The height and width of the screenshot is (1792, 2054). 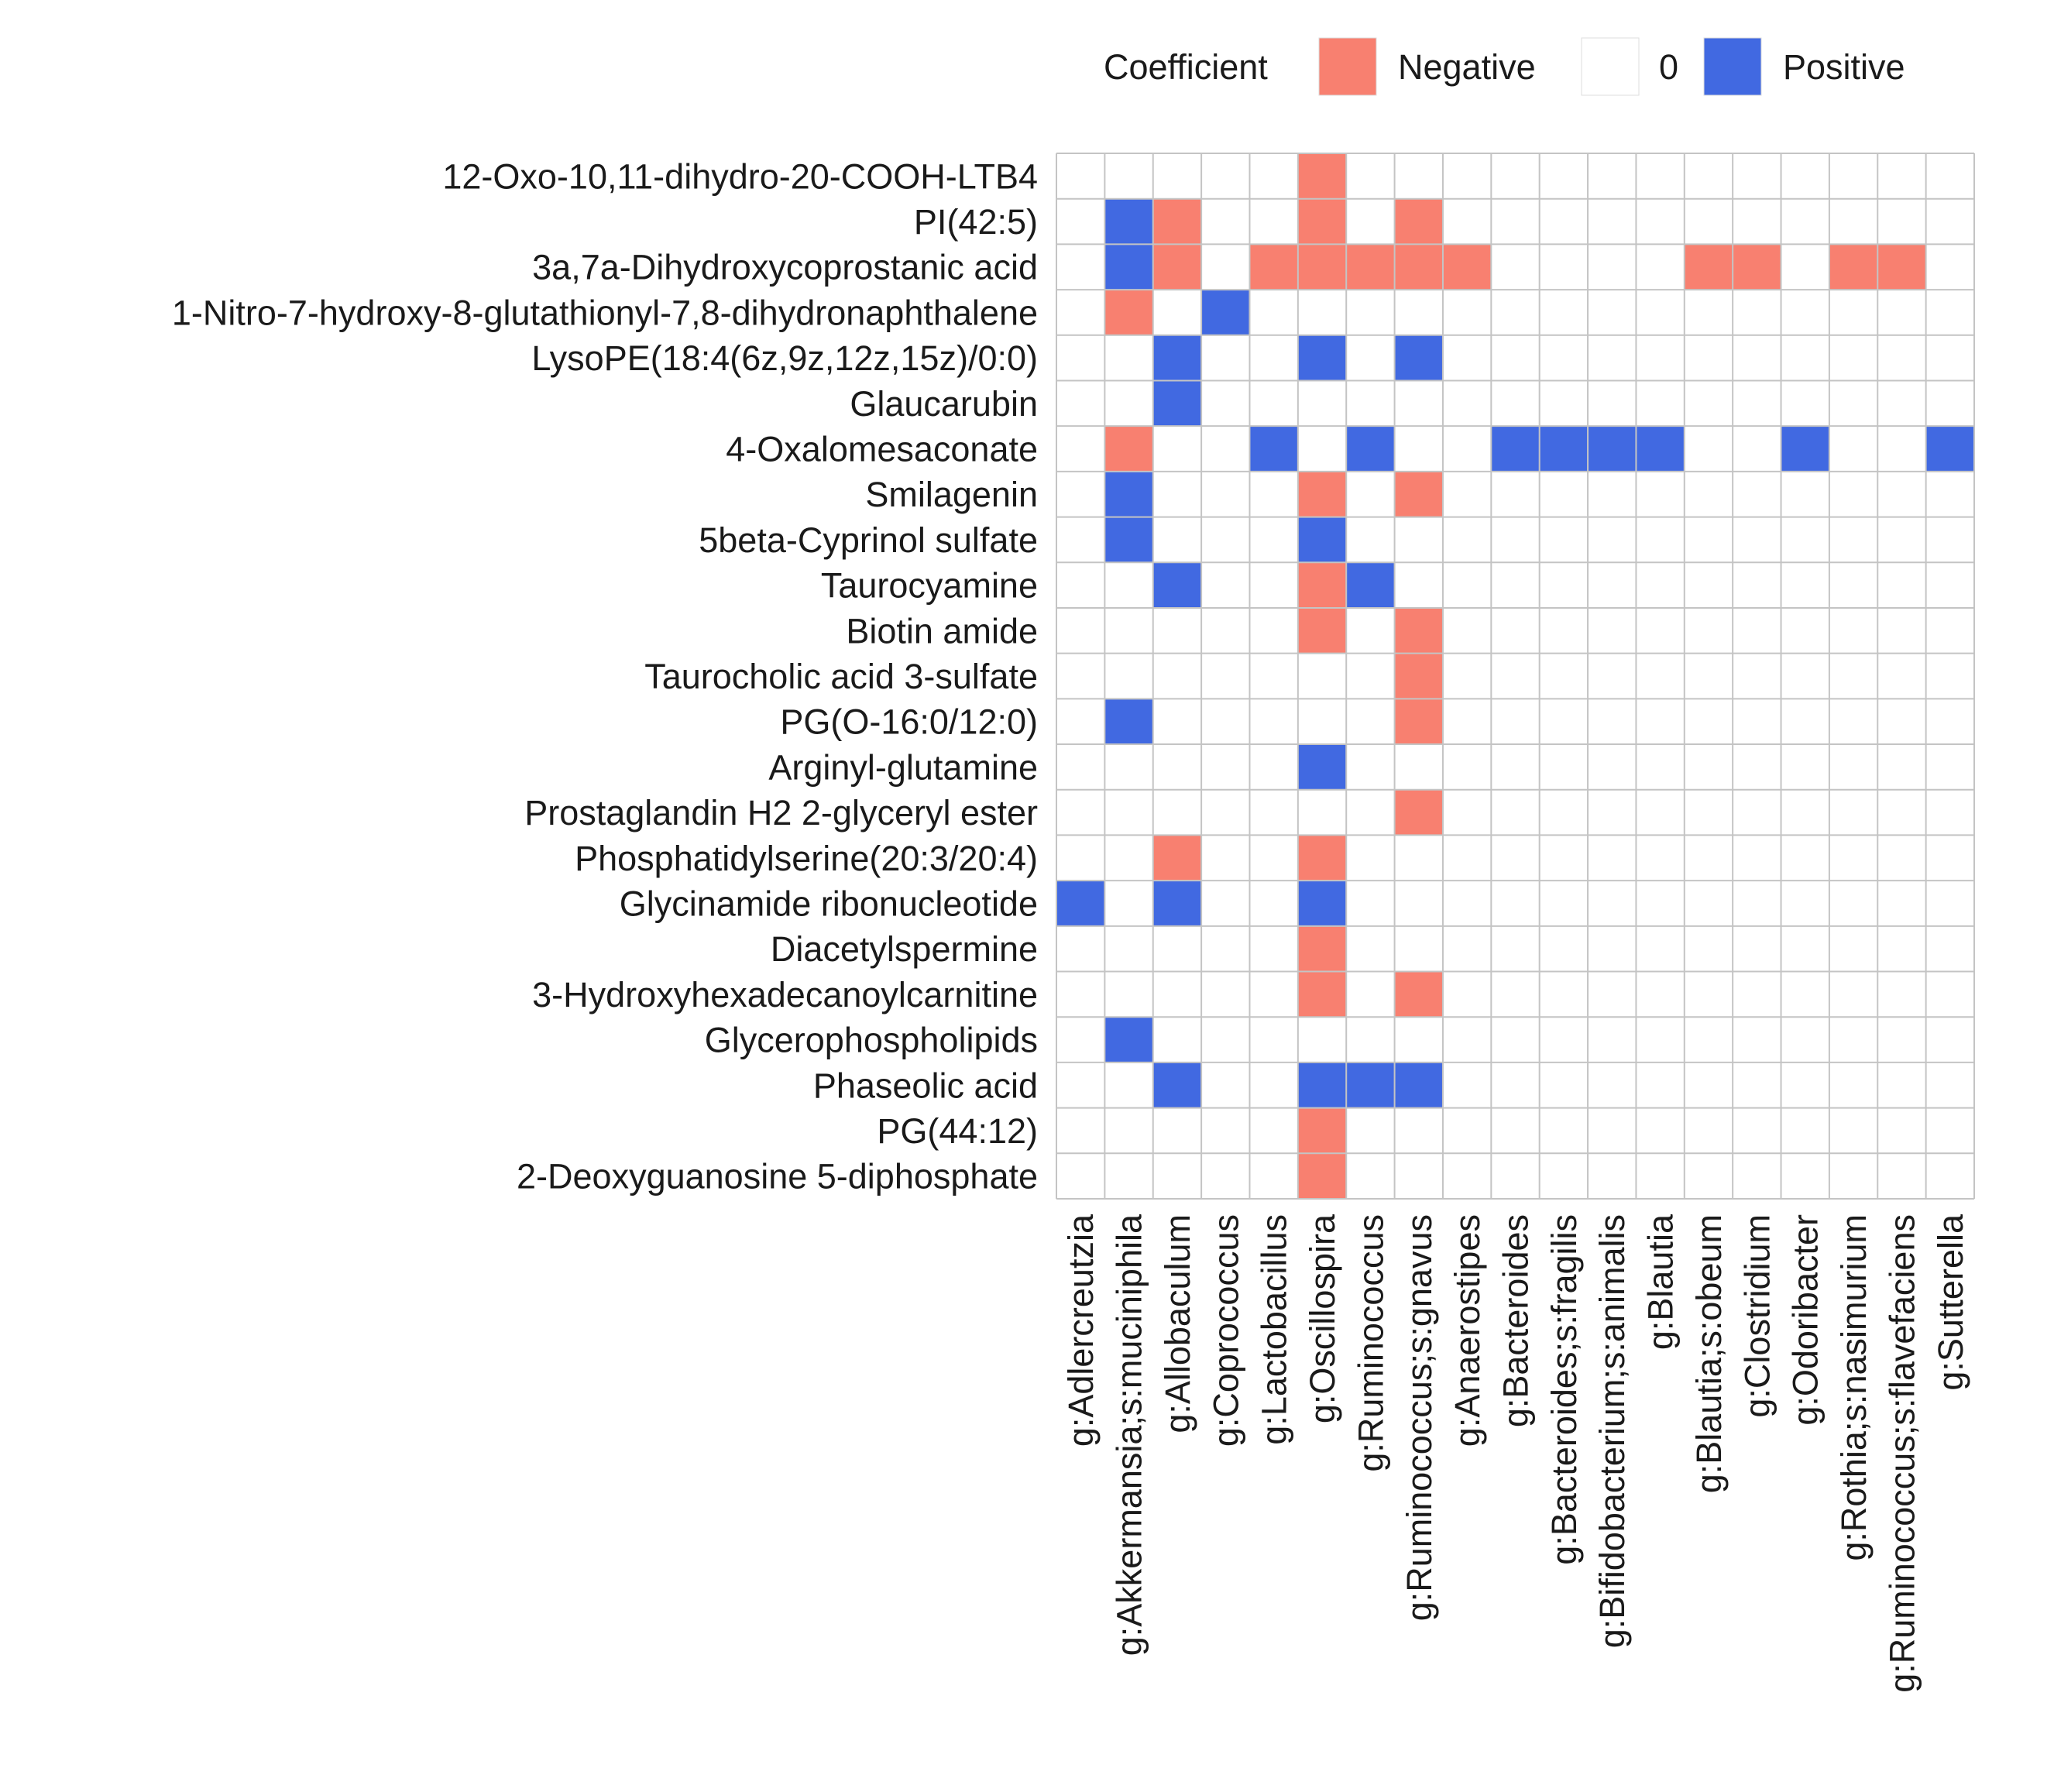 What do you see at coordinates (909, 722) in the screenshot?
I see `row-label: PG(O-16:0/12:0)` at bounding box center [909, 722].